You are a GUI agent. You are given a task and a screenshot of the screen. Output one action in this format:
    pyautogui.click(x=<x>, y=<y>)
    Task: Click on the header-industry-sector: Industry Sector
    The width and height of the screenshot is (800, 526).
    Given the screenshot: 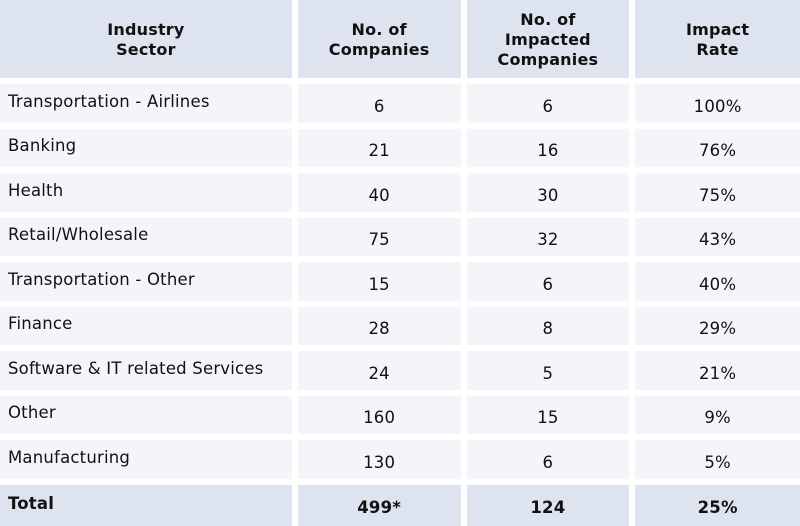 What is the action you would take?
    pyautogui.click(x=146, y=39)
    